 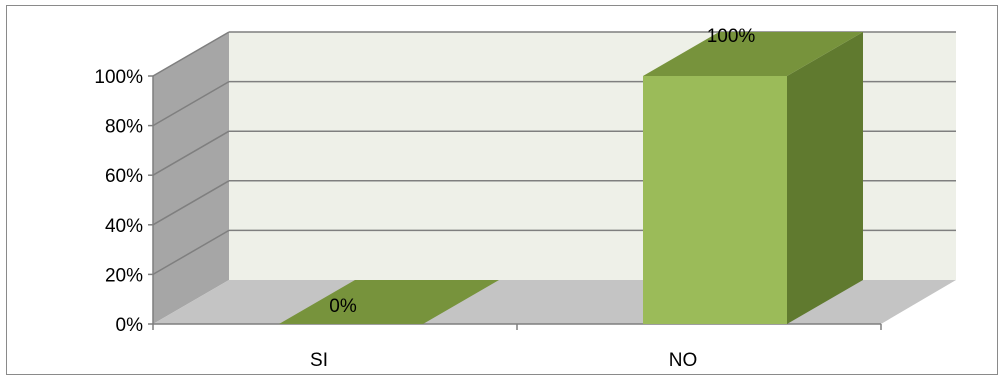 What do you see at coordinates (715, 200) in the screenshot?
I see `bar-front` at bounding box center [715, 200].